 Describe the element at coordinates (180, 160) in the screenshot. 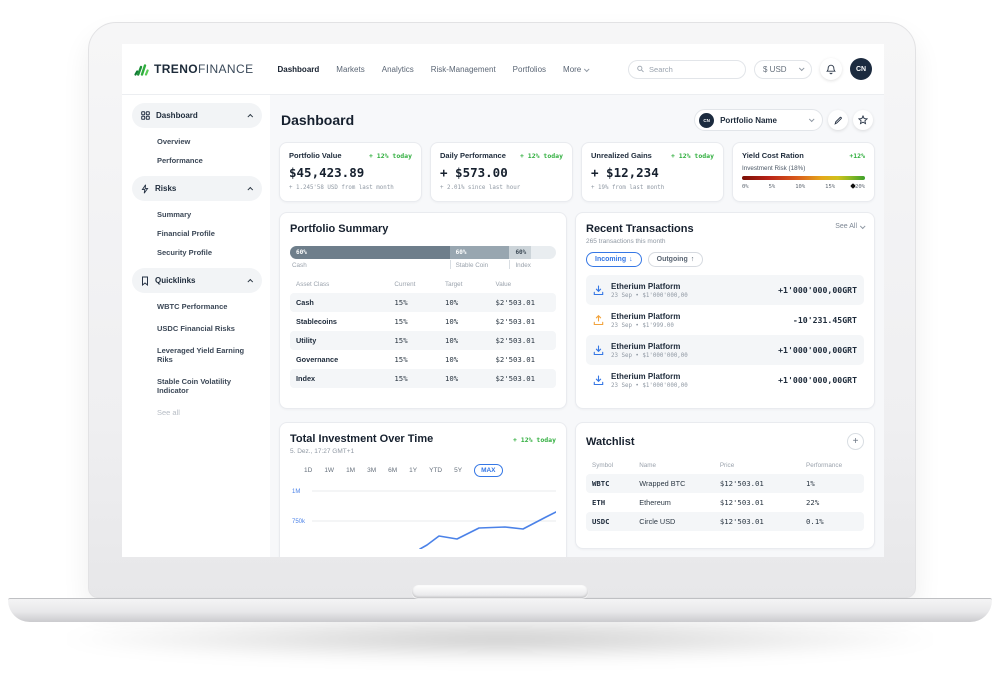

I see `sidebar-item-performance: Performance` at that location.